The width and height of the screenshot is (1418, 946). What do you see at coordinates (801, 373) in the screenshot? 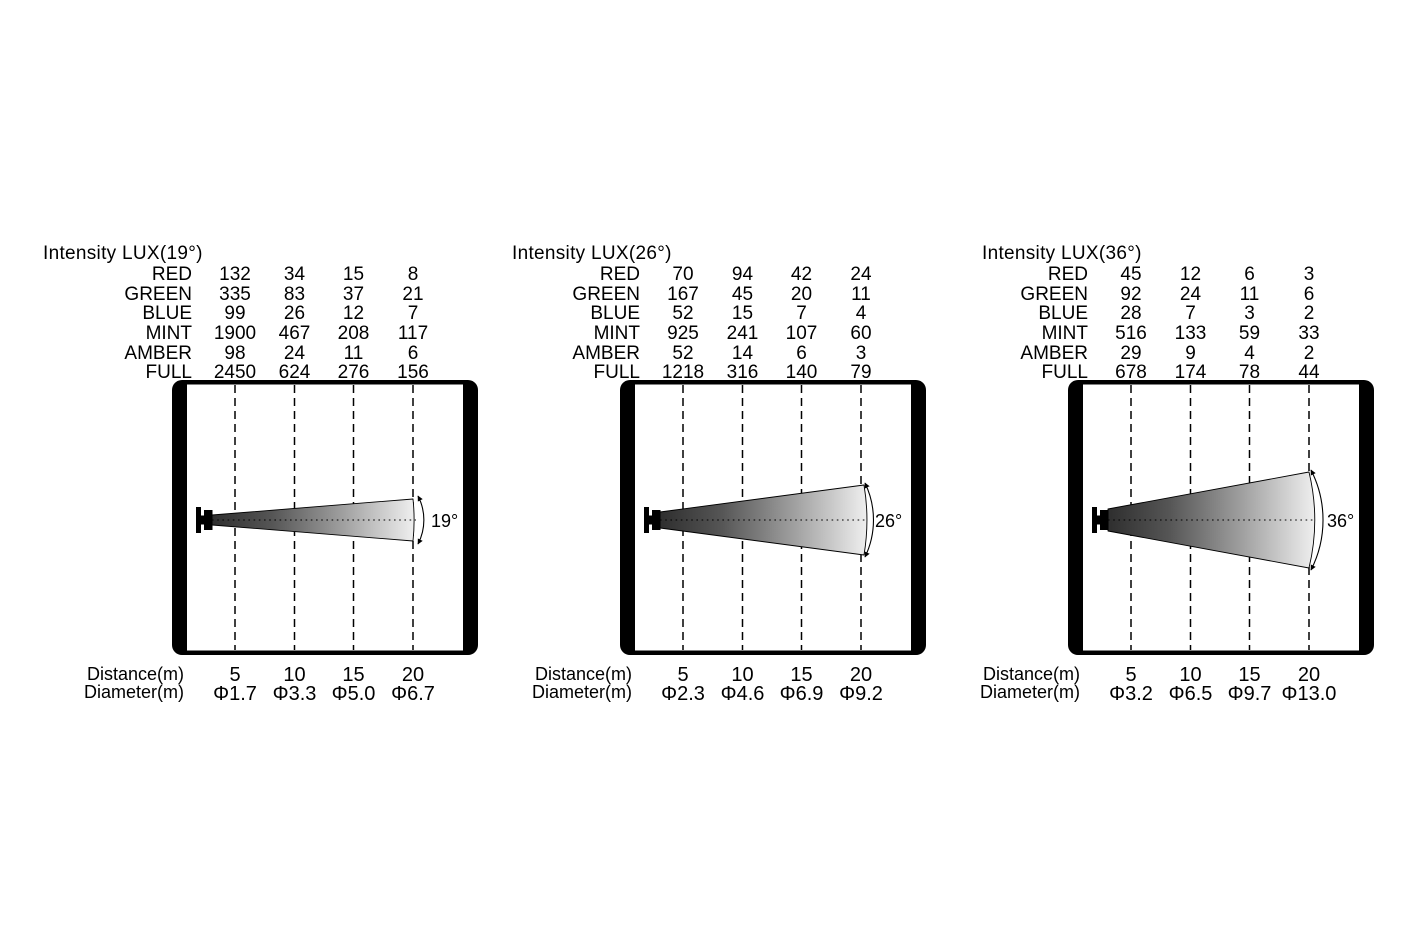
I see `lux-value: 140` at bounding box center [801, 373].